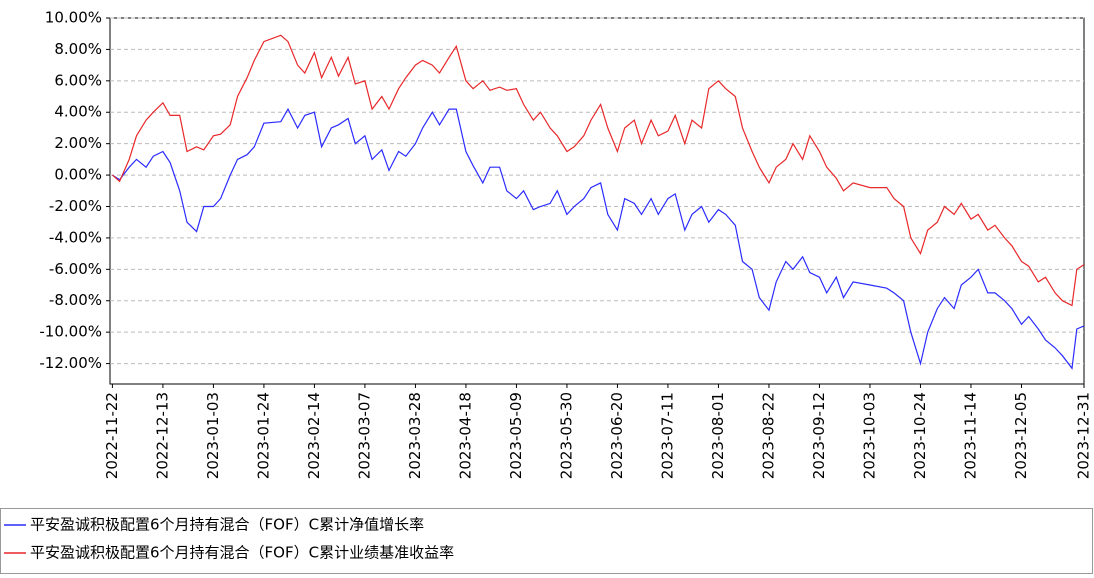  I want to click on x-tick-label: 2023-06-20, so click(617, 435).